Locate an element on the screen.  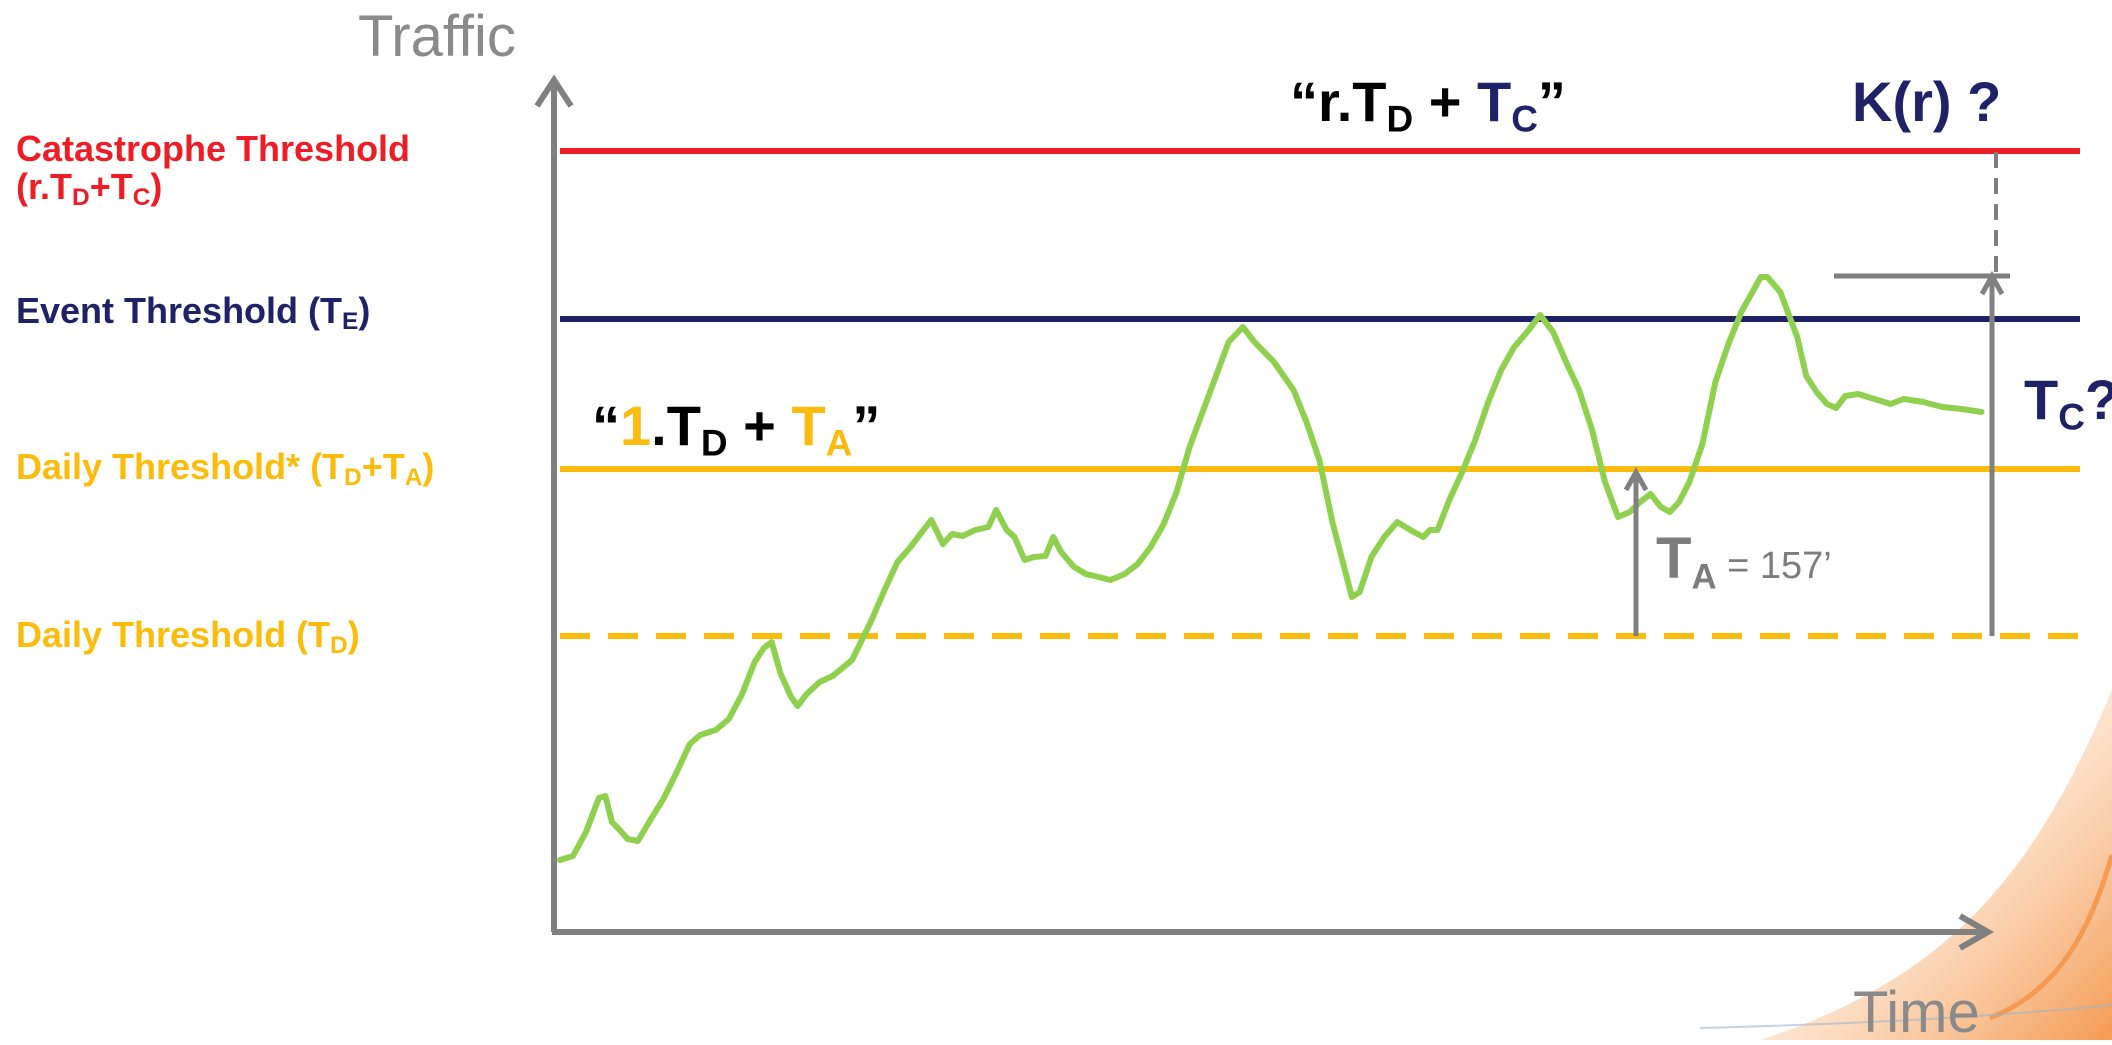
daily-plus-formula: “1.TD + TA” is located at coordinates (736, 429).